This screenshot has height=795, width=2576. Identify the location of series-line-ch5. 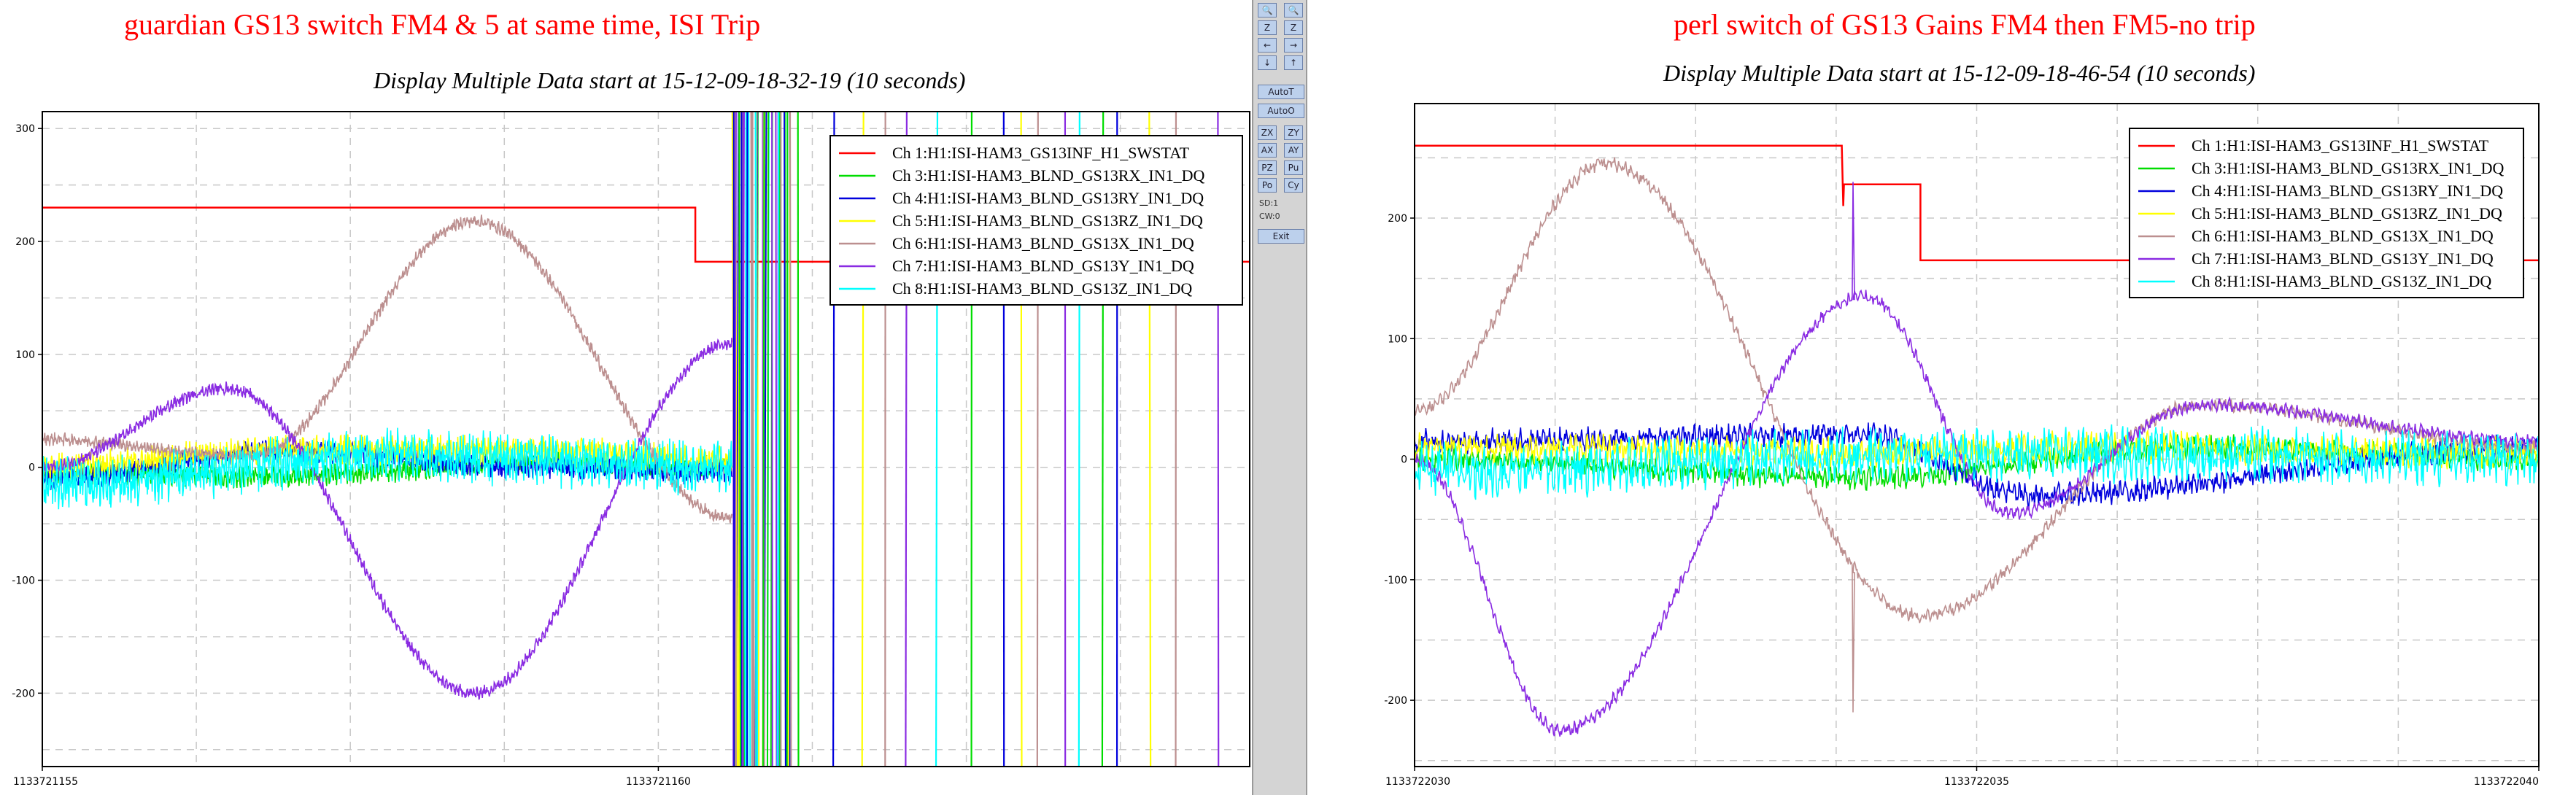
(387, 459).